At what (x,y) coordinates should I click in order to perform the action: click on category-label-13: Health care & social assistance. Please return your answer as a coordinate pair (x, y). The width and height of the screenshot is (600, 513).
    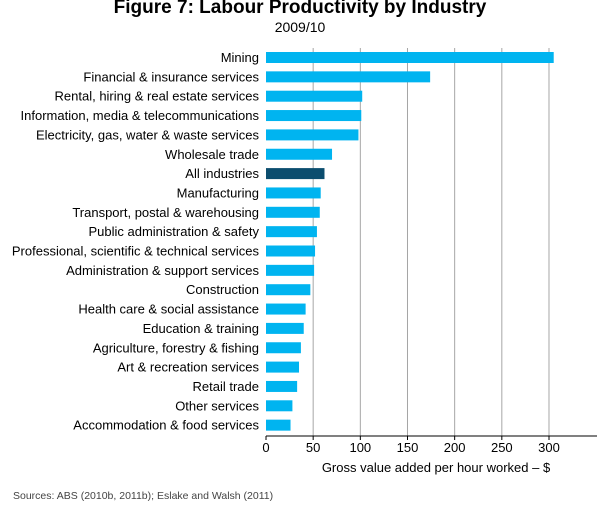
    Looking at the image, I should click on (168, 309).